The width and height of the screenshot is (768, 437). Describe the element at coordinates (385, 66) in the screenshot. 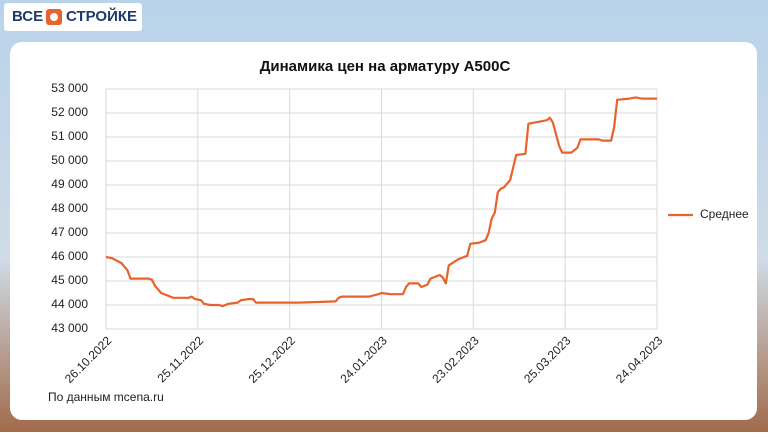

I see `chart-title: Динамика цен на арматуру А500С` at that location.